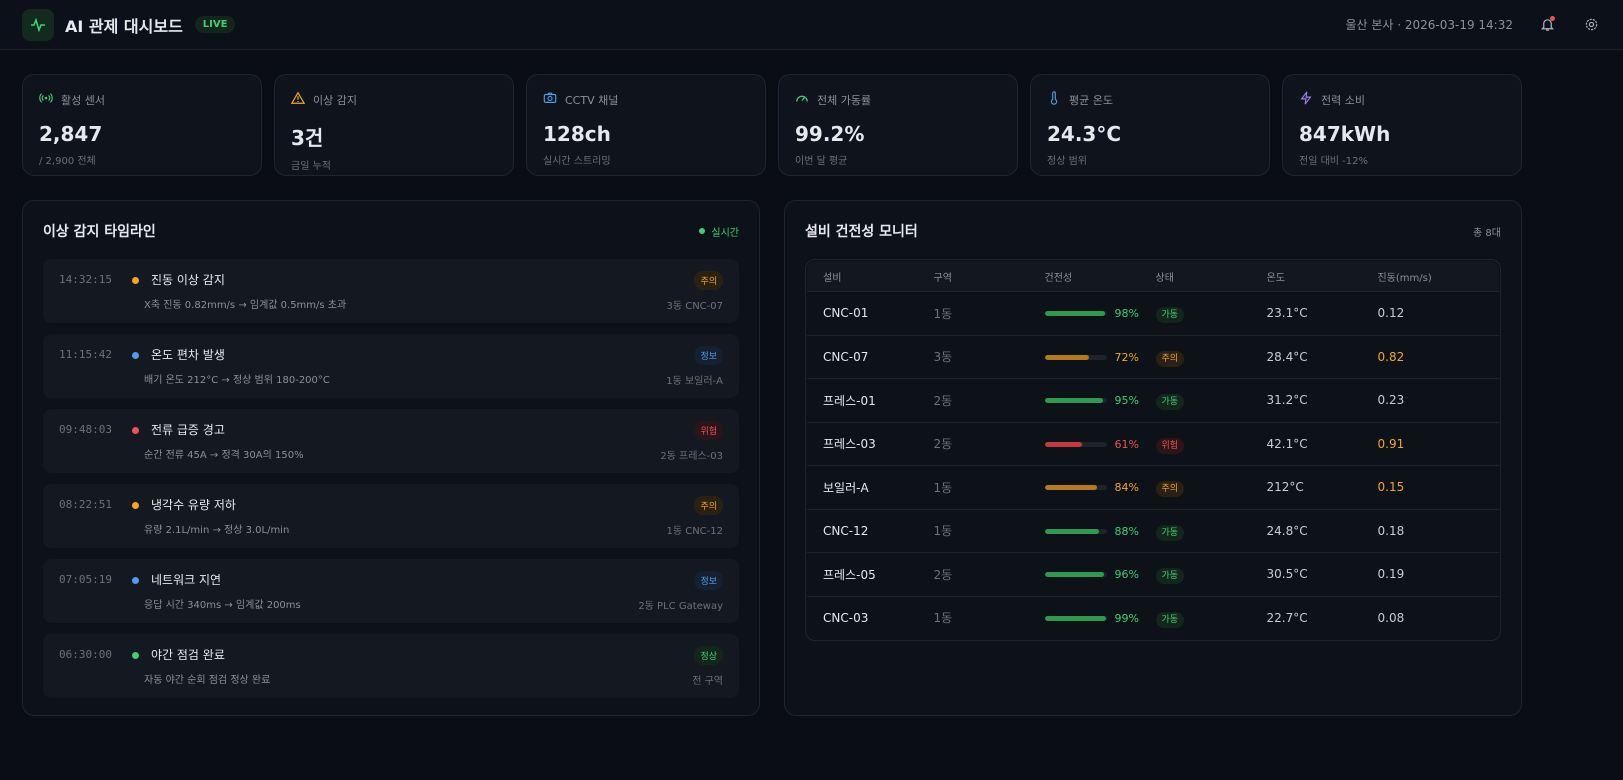 The height and width of the screenshot is (780, 1623). Describe the element at coordinates (1153, 313) in the screenshot. I see `table-row: CNC-01 1동 98% 가동 23.1°C 0.12` at that location.